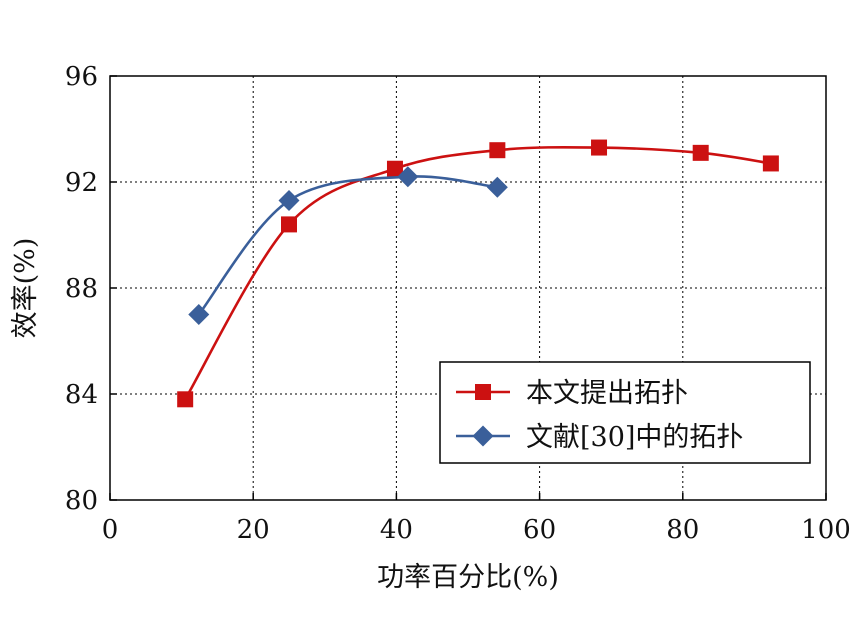  What do you see at coordinates (625, 412) in the screenshot?
I see `legend-box` at bounding box center [625, 412].